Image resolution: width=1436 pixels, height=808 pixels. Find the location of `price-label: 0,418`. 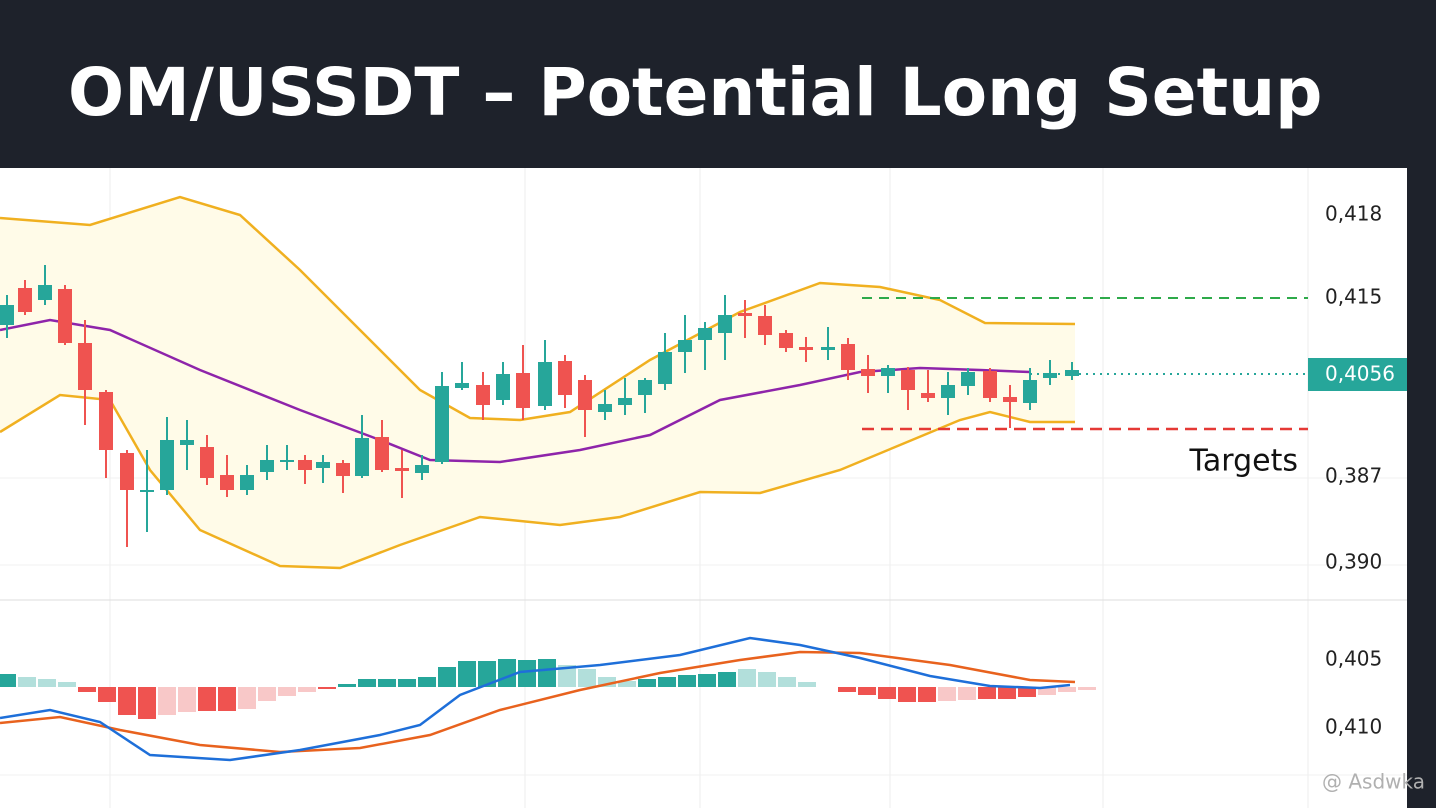

price-label: 0,418 is located at coordinates (1353, 214).